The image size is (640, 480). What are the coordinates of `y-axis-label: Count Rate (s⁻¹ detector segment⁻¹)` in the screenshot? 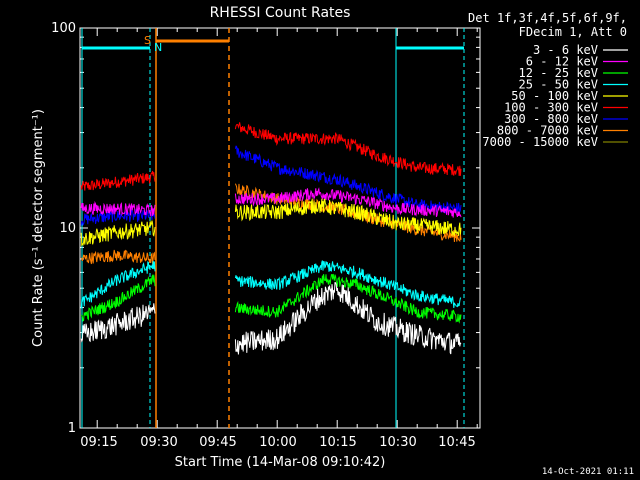 It's located at (38, 228).